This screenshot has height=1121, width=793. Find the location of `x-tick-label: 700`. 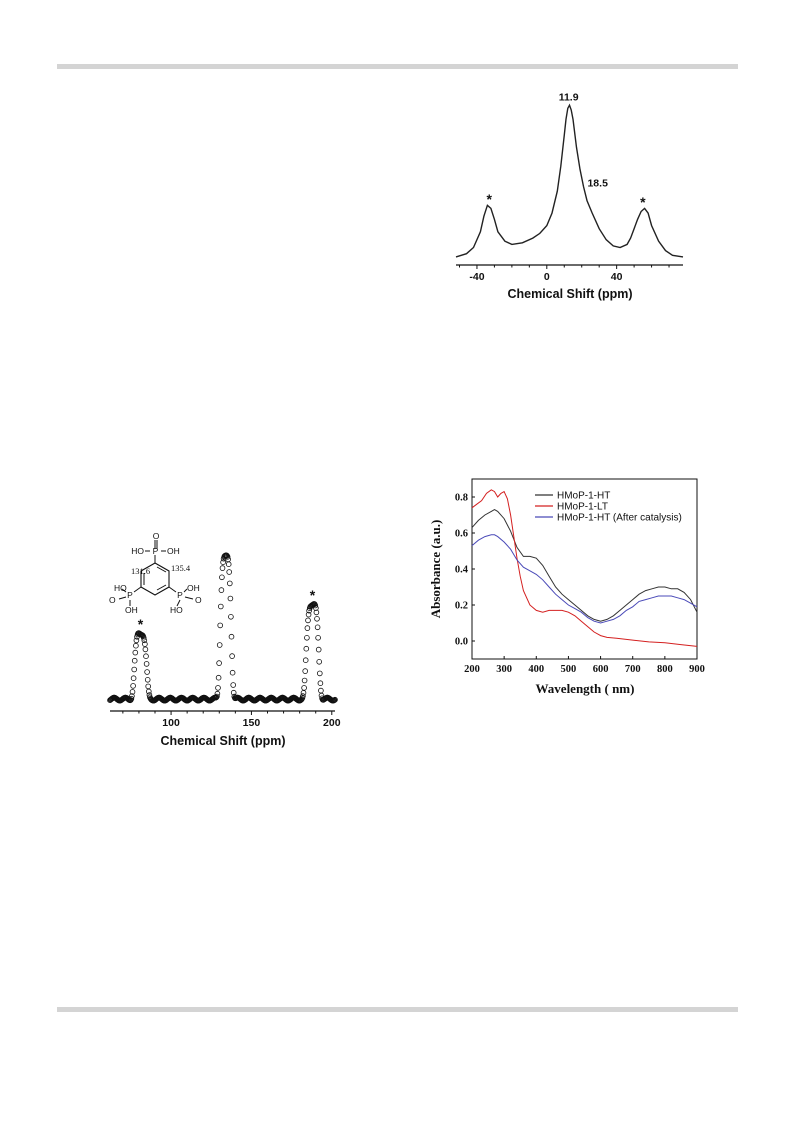

x-tick-label: 700 is located at coordinates (633, 669).